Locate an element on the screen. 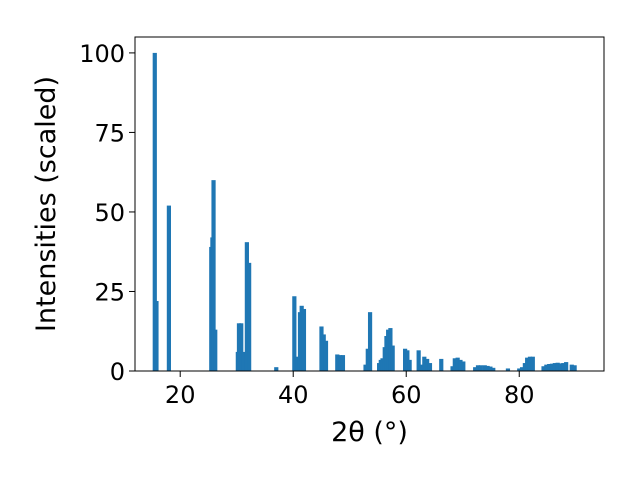 The width and height of the screenshot is (640, 480). y-tick-label: 25 is located at coordinates (109, 292).